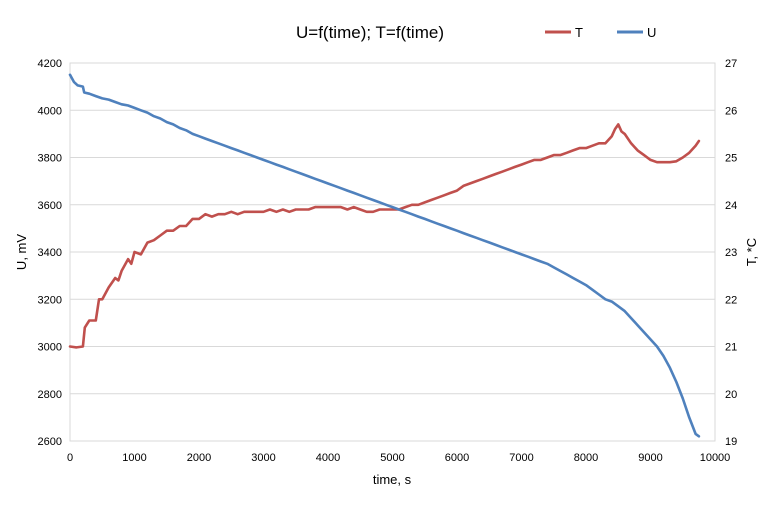  I want to click on y2-tick-label: 20, so click(731, 395).